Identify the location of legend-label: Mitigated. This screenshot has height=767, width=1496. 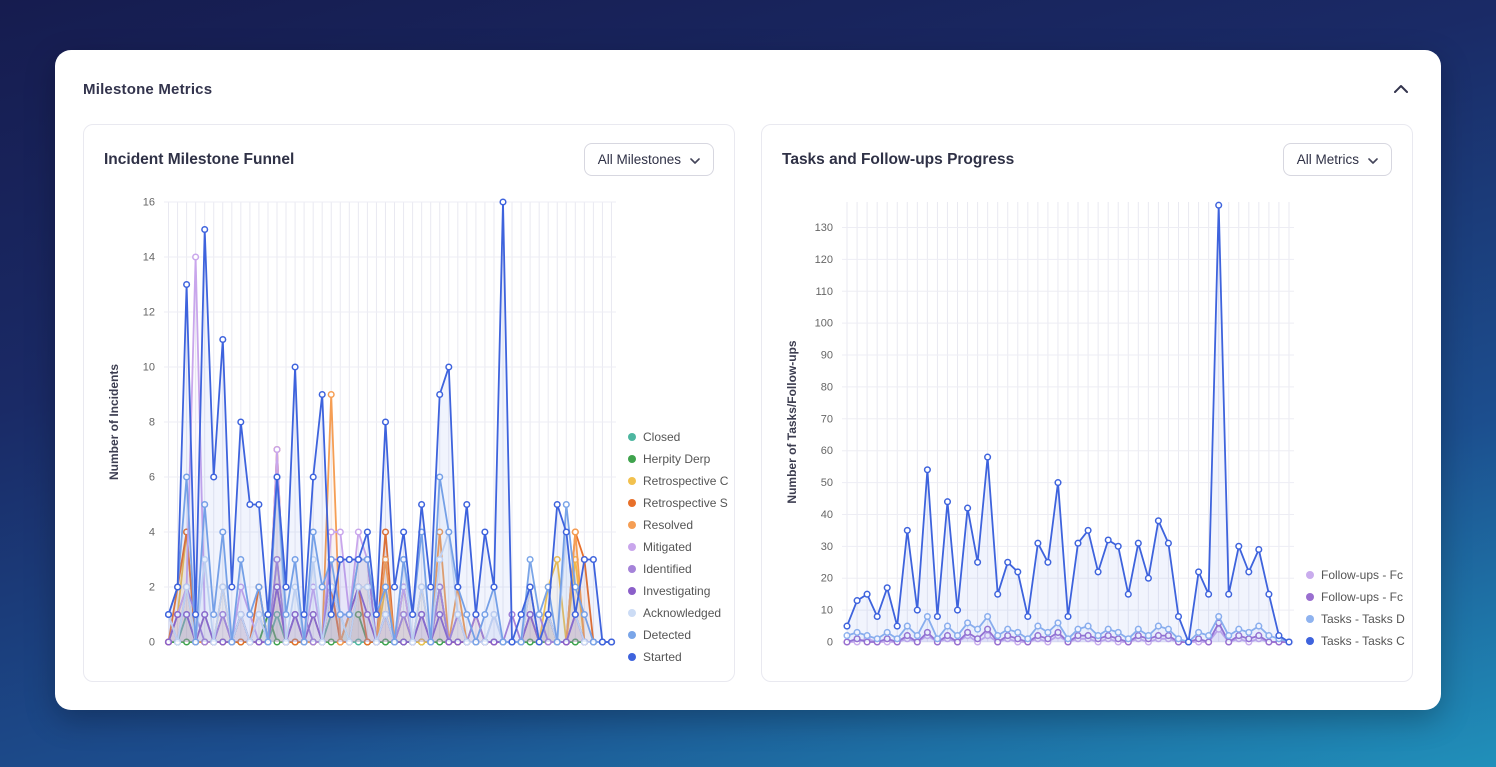
(667, 547).